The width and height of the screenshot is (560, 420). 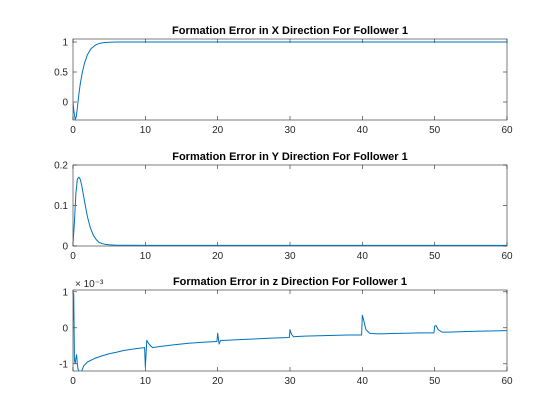 I want to click on x-tick-label-x: 40, so click(x=363, y=130).